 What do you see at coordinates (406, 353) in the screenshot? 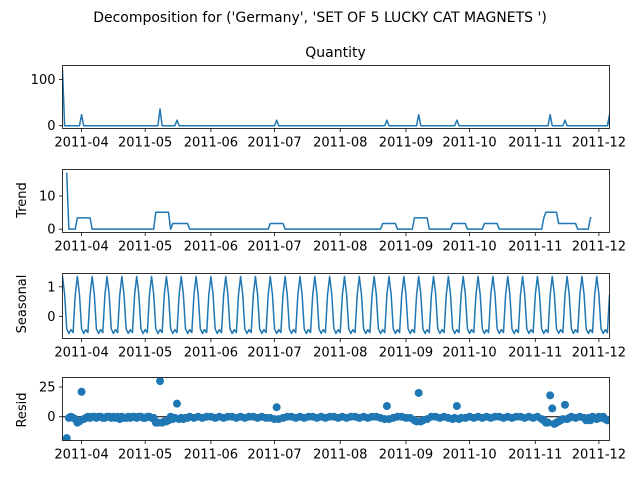
I see `seasonal-xtick-label: 2011-09` at bounding box center [406, 353].